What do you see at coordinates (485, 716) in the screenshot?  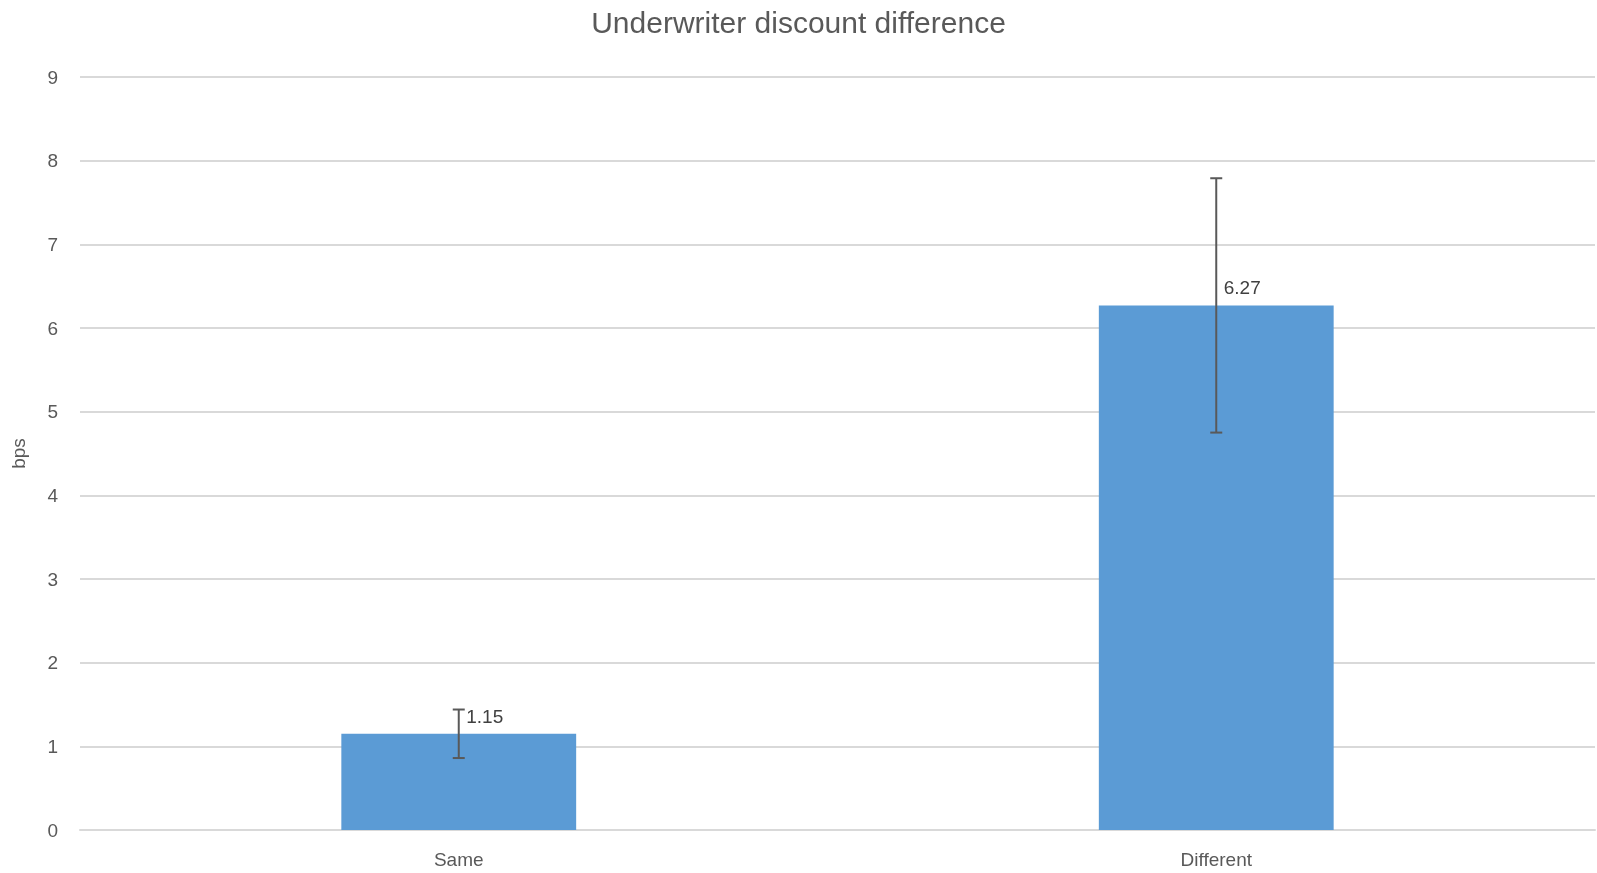 I see `data-label: 1.15` at bounding box center [485, 716].